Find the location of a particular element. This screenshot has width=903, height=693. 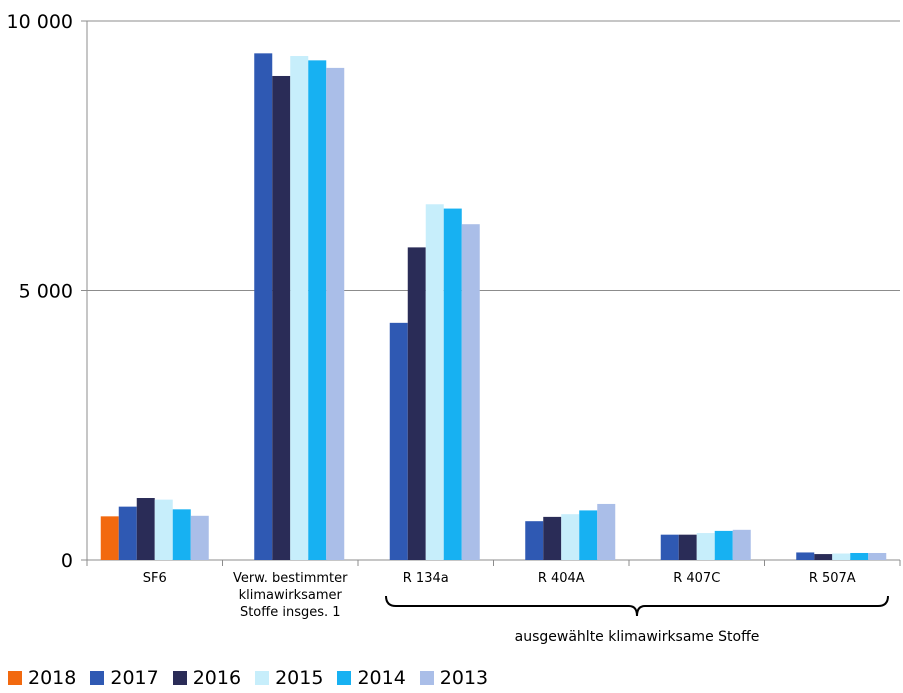

legend-label: 2014 is located at coordinates (381, 678).